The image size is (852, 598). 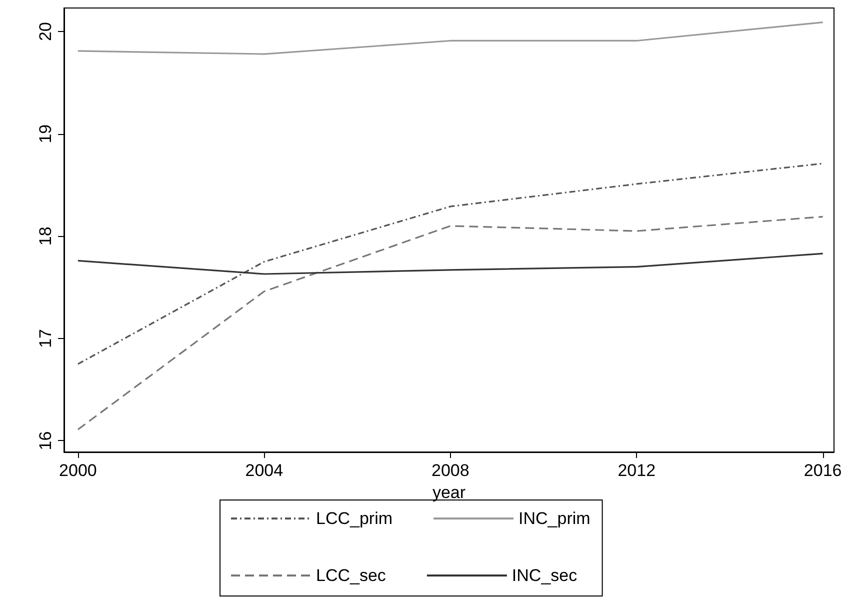 What do you see at coordinates (45, 134) in the screenshot?
I see `y-tick-label: 19` at bounding box center [45, 134].